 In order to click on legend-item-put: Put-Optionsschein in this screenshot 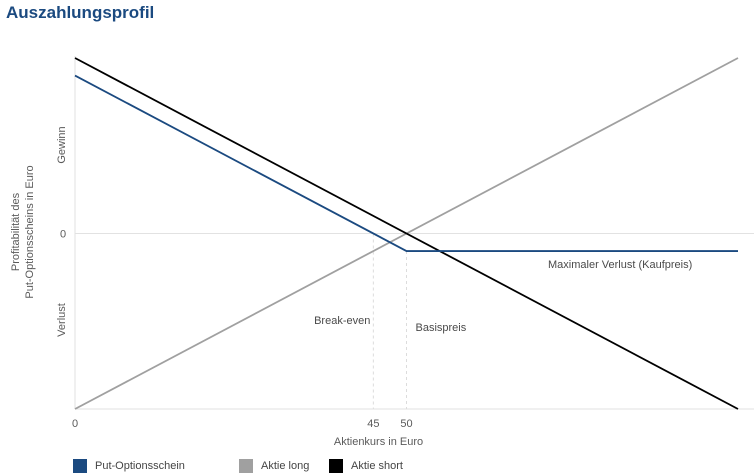, I will do `click(156, 466)`.